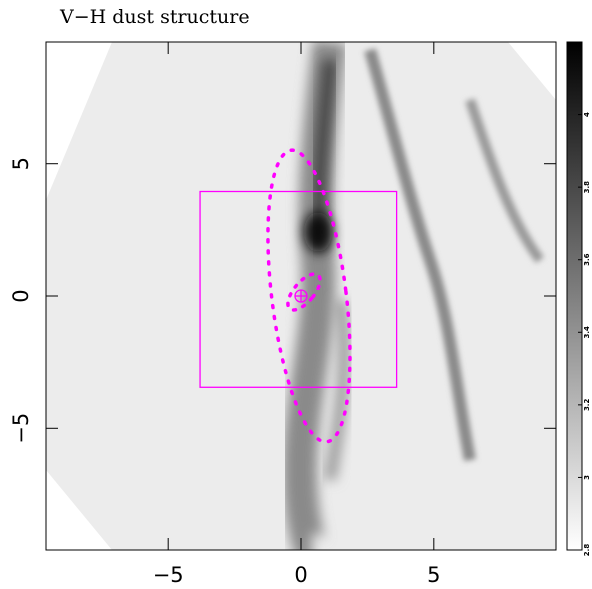  I want to click on chart-title: V−H dust structure, so click(154, 17).